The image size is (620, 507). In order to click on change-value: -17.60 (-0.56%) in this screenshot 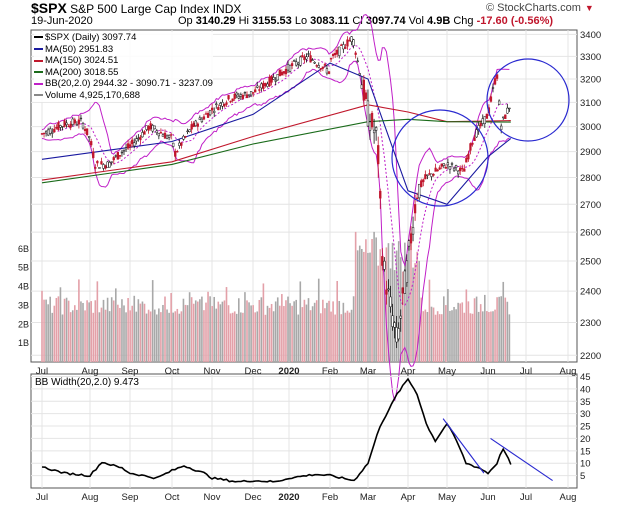, I will do `click(515, 21)`.